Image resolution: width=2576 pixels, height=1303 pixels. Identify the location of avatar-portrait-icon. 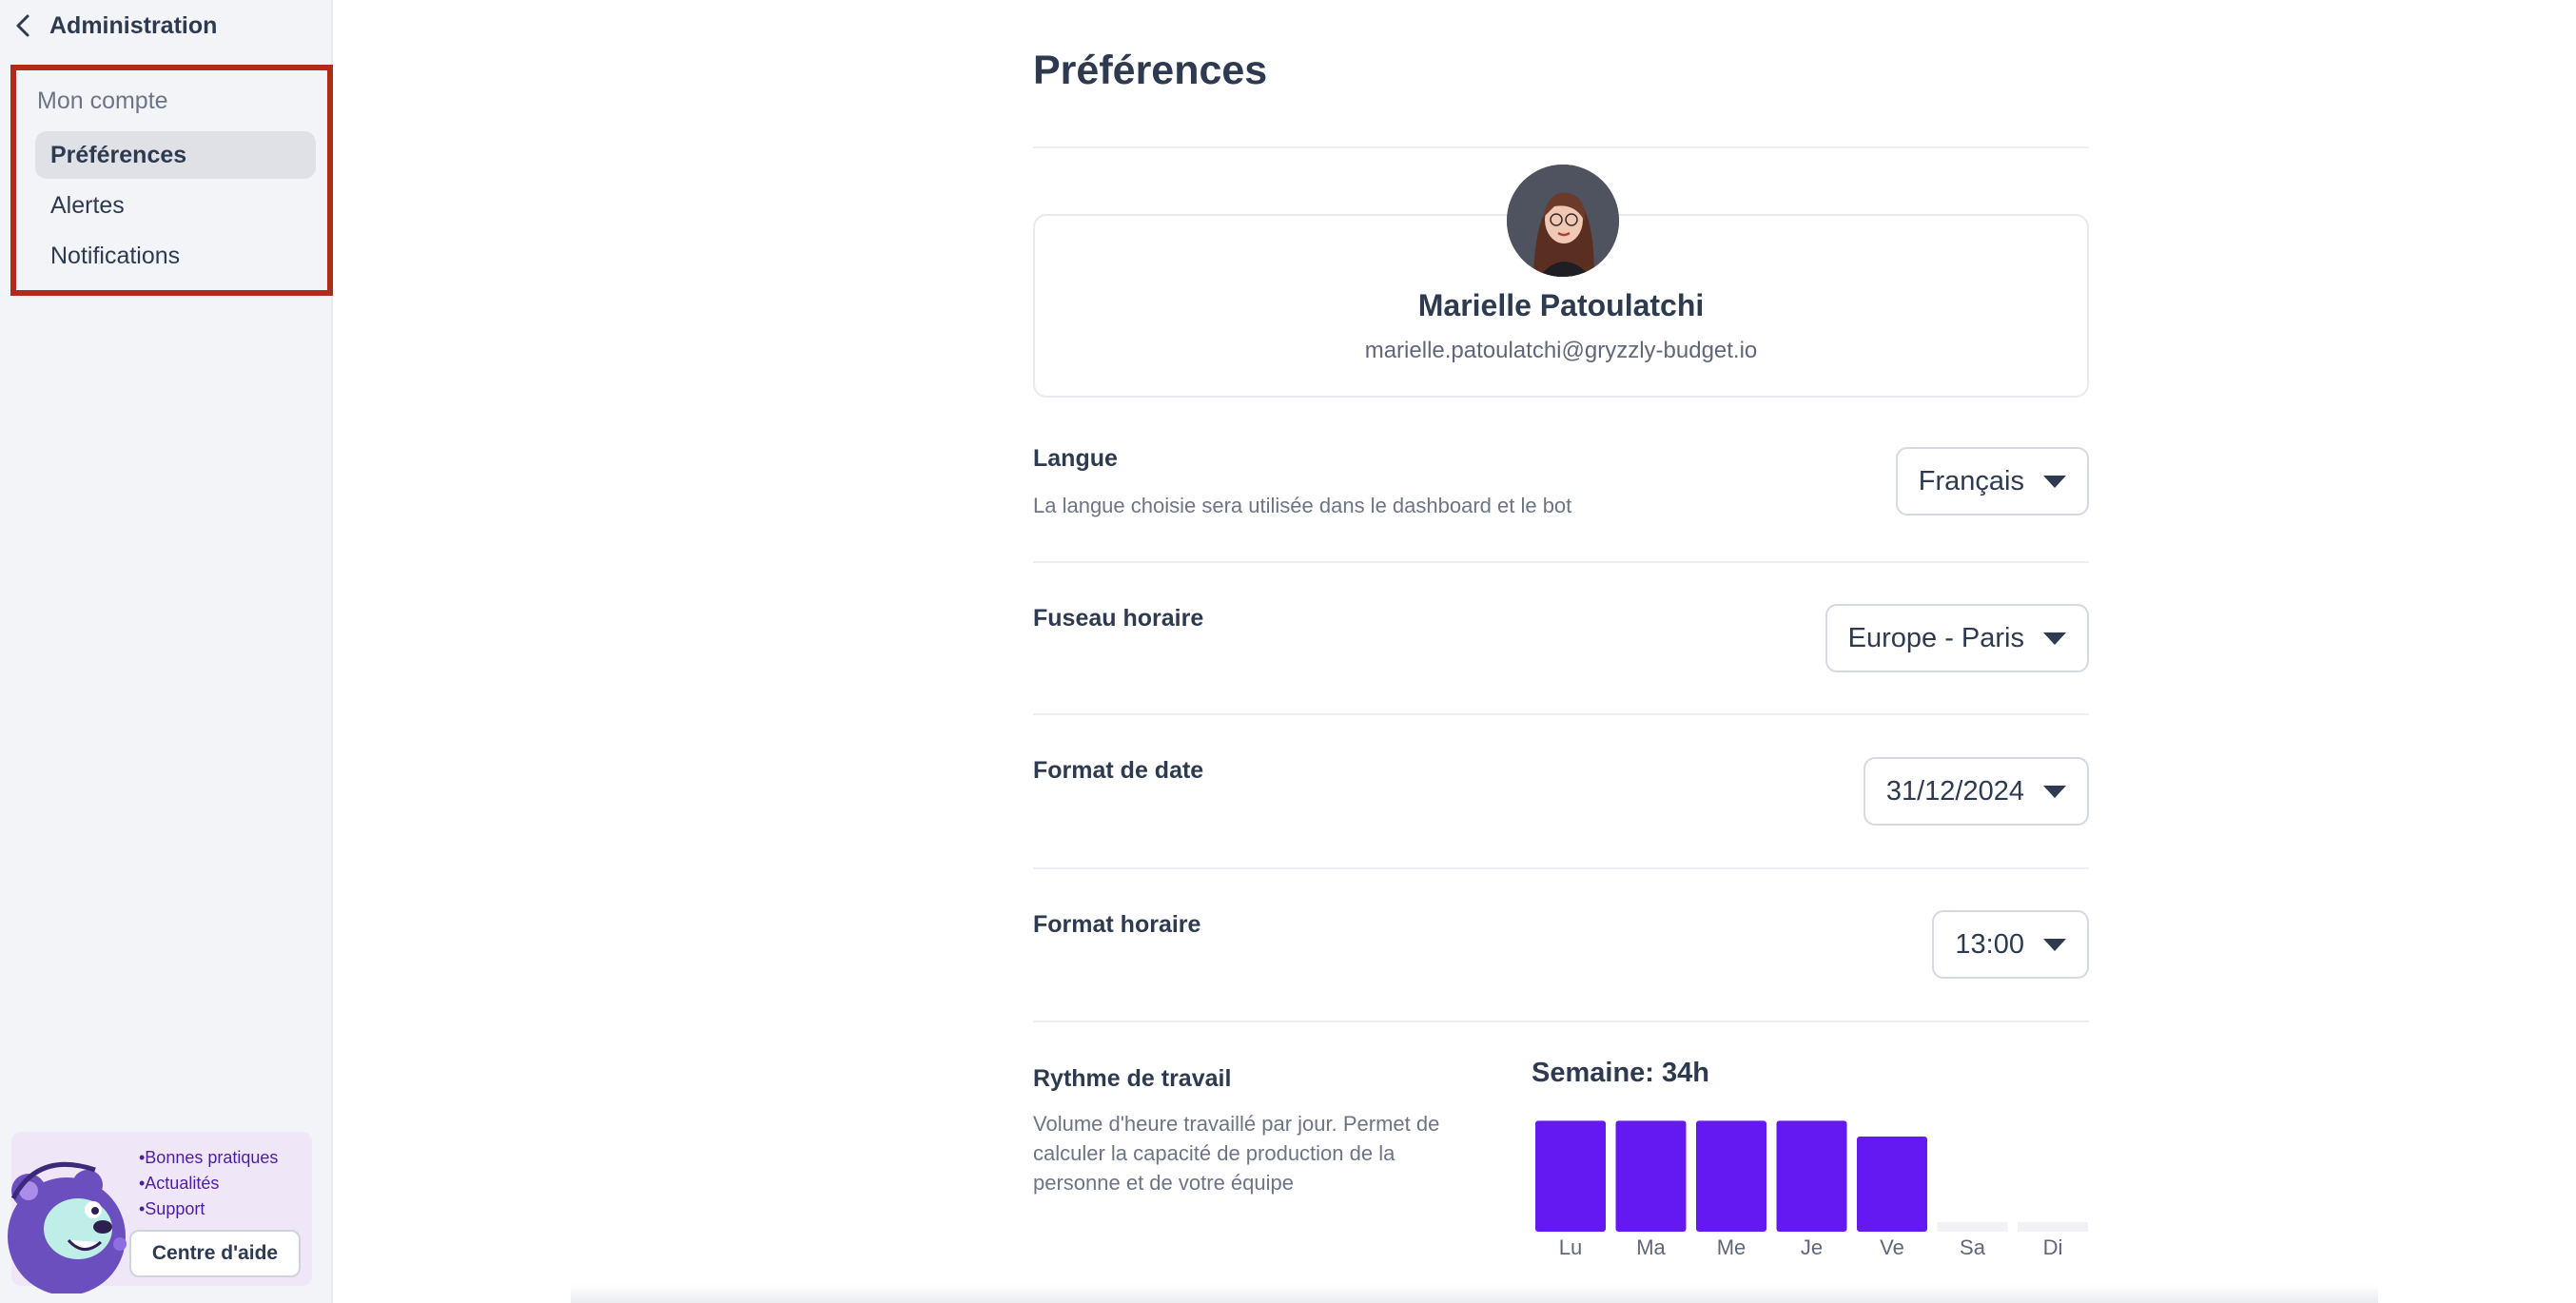
(1563, 221).